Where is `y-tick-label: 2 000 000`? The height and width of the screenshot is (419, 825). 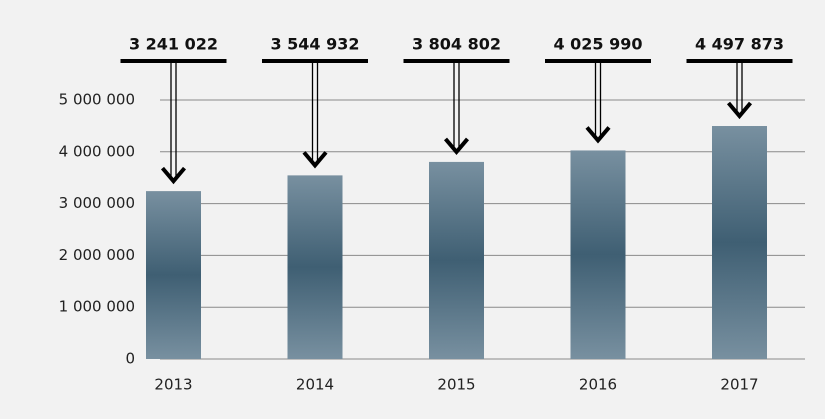 y-tick-label: 2 000 000 is located at coordinates (97, 255).